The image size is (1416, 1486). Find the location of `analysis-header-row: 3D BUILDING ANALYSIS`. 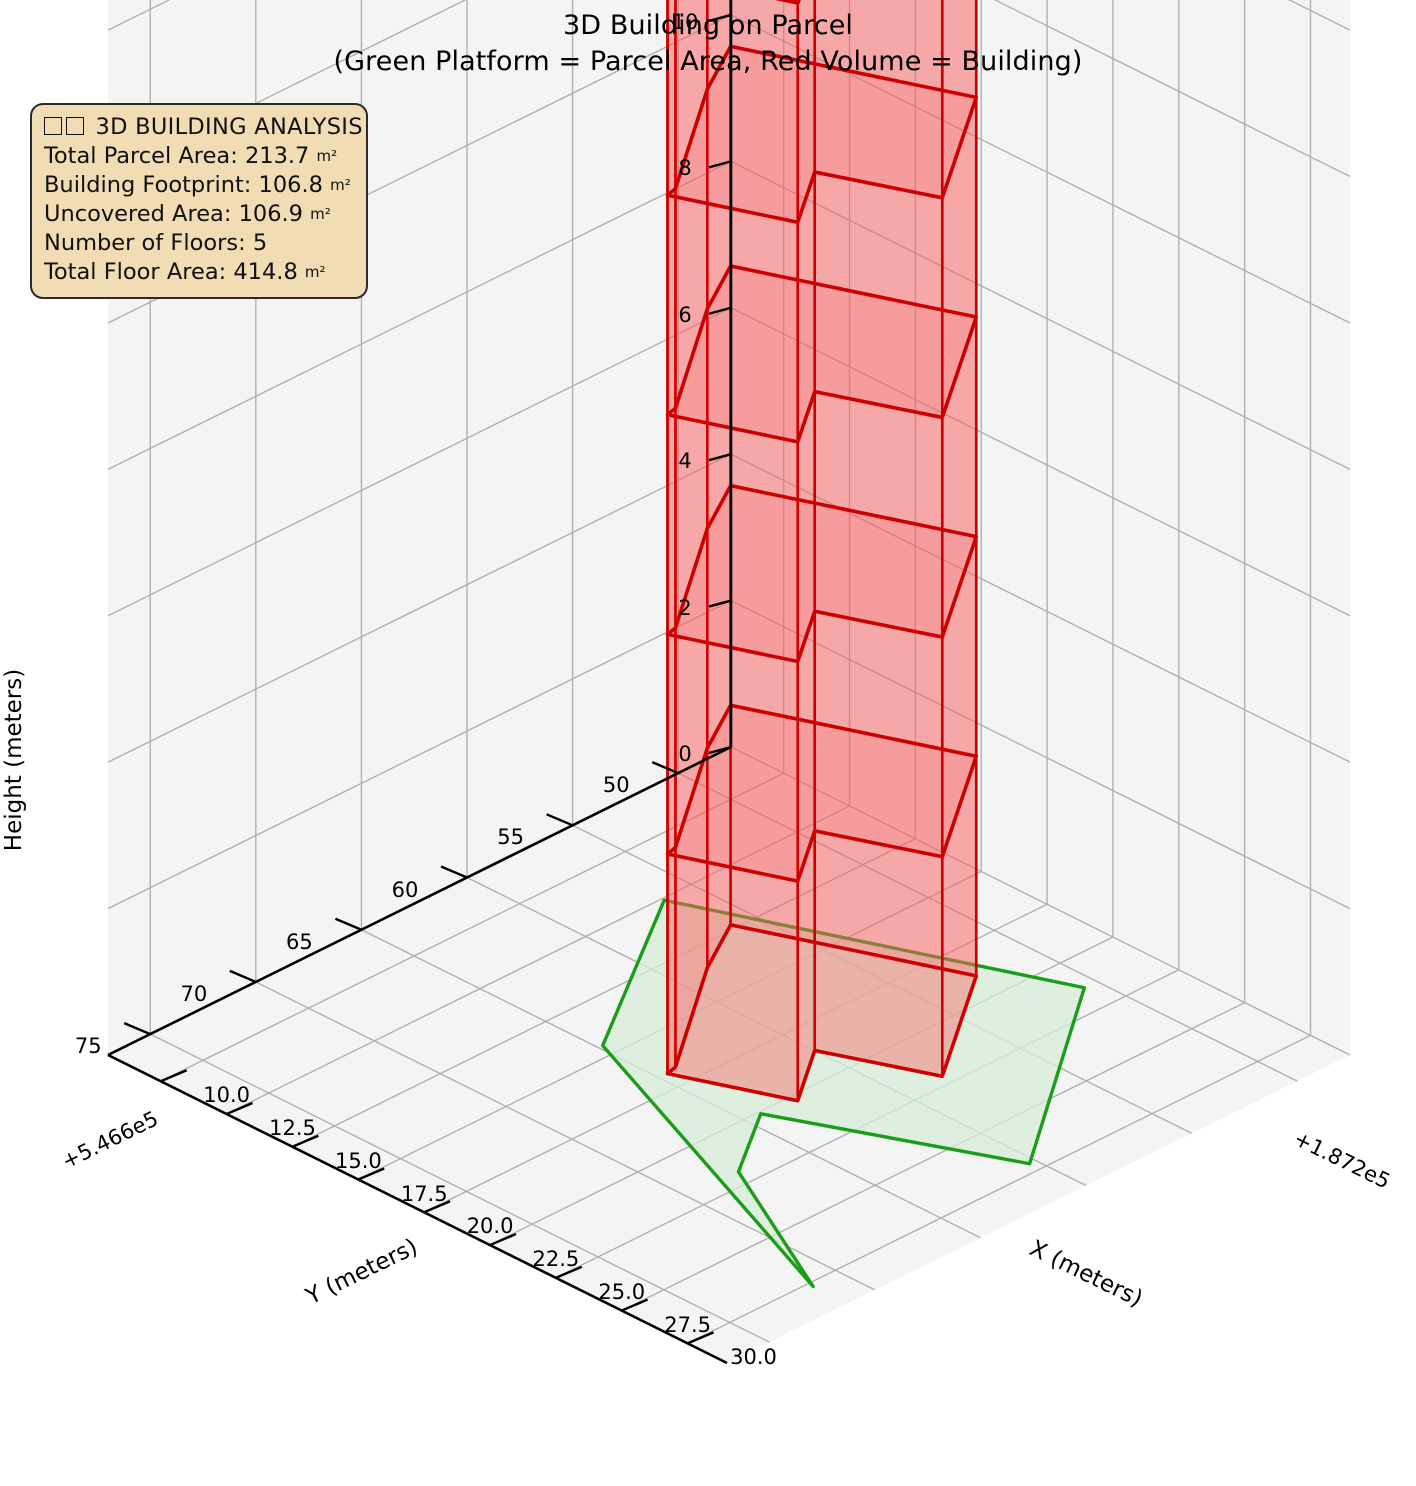

analysis-header-row: 3D BUILDING ANALYSIS is located at coordinates (203, 127).